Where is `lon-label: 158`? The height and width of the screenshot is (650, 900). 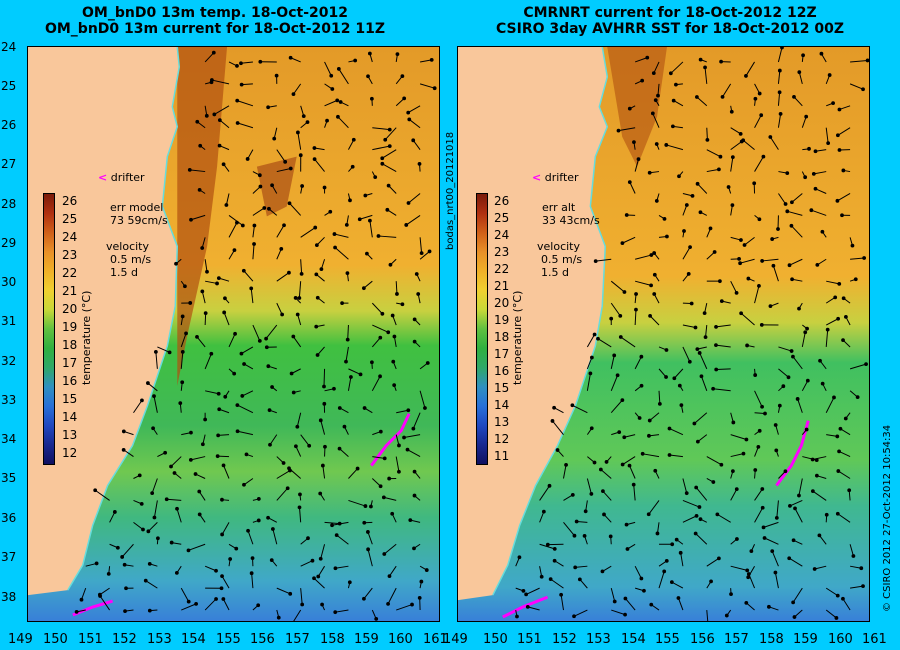 lon-label: 158 is located at coordinates (771, 639).